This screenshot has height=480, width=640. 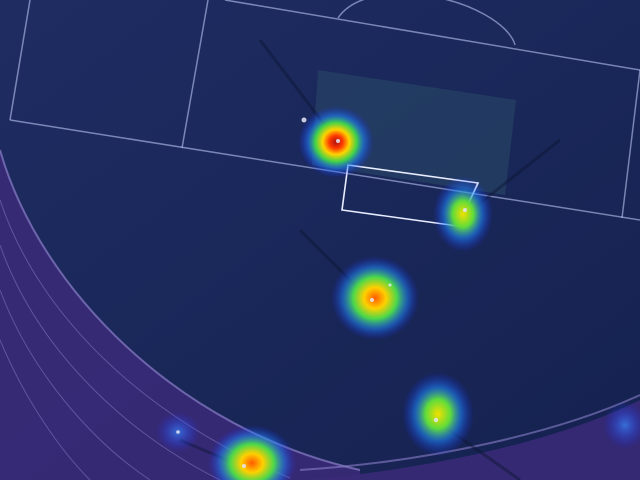 What do you see at coordinates (195, 74) in the screenshot?
I see `pitch-line-mid` at bounding box center [195, 74].